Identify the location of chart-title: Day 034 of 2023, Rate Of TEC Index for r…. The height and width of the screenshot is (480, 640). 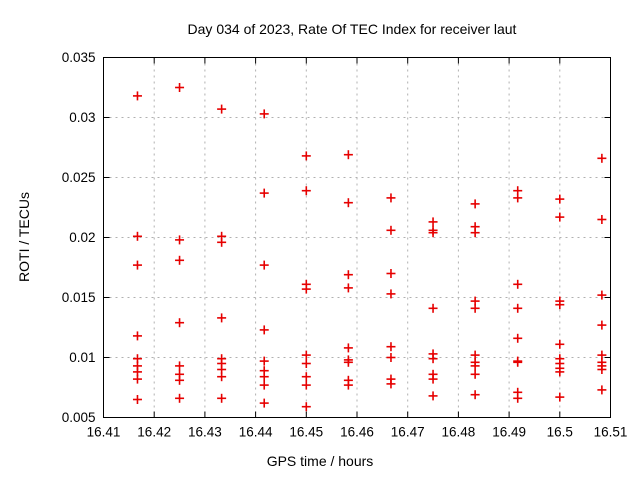
(352, 29).